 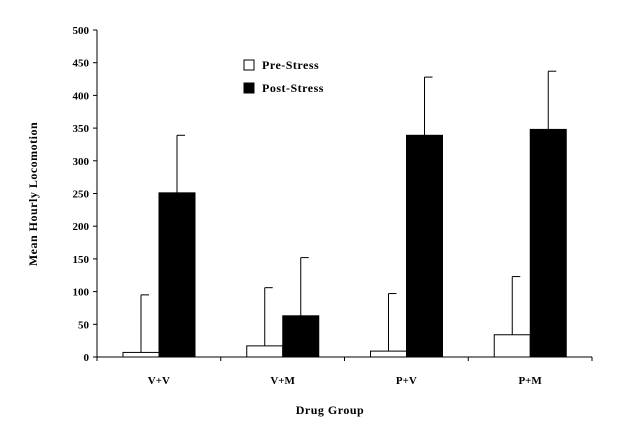 I want to click on y-tick-label: 0, so click(x=87, y=358).